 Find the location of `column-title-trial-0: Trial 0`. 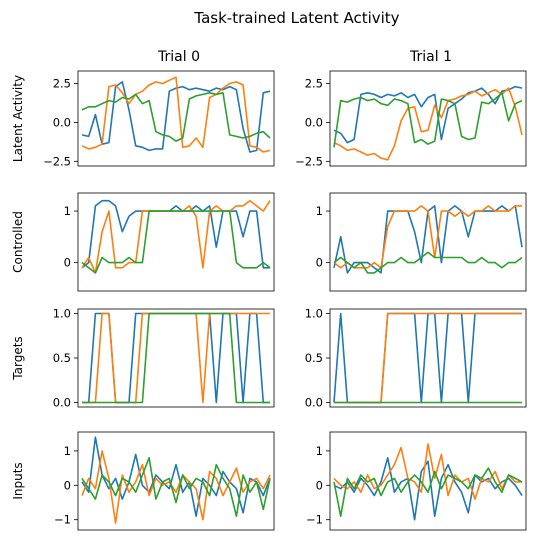

column-title-trial-0: Trial 0 is located at coordinates (178, 57).